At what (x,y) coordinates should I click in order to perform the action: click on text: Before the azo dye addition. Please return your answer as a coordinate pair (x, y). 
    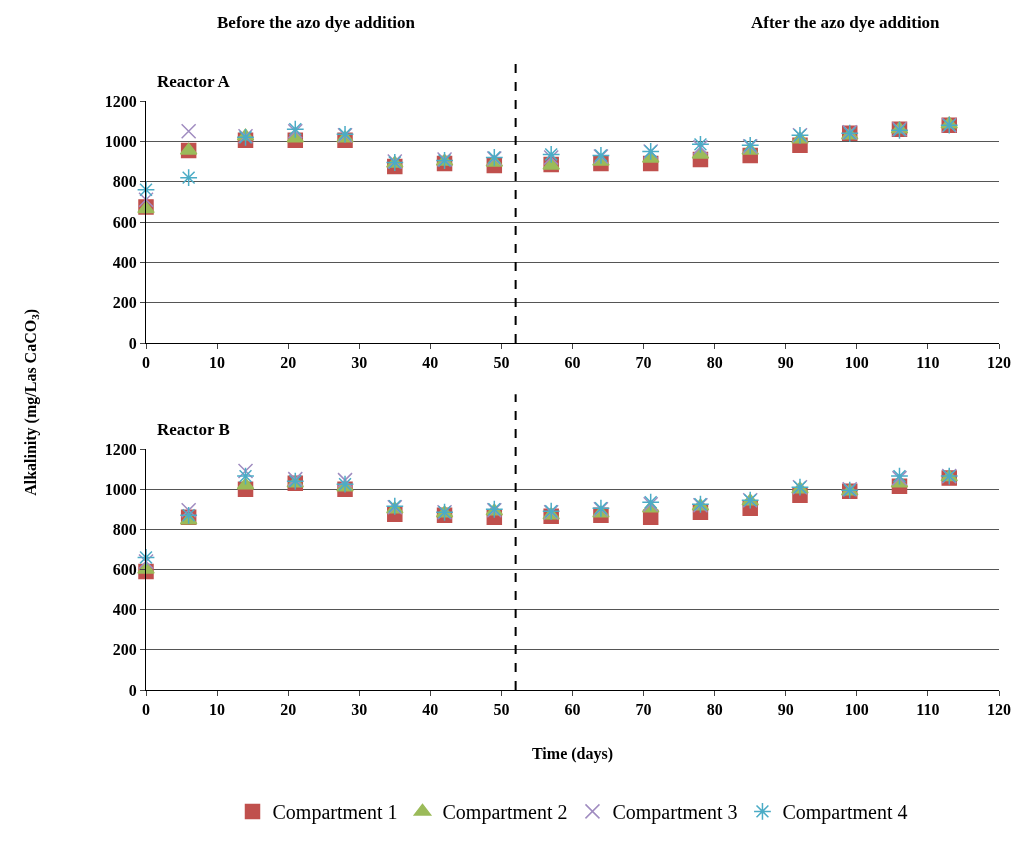
    Looking at the image, I should click on (316, 22).